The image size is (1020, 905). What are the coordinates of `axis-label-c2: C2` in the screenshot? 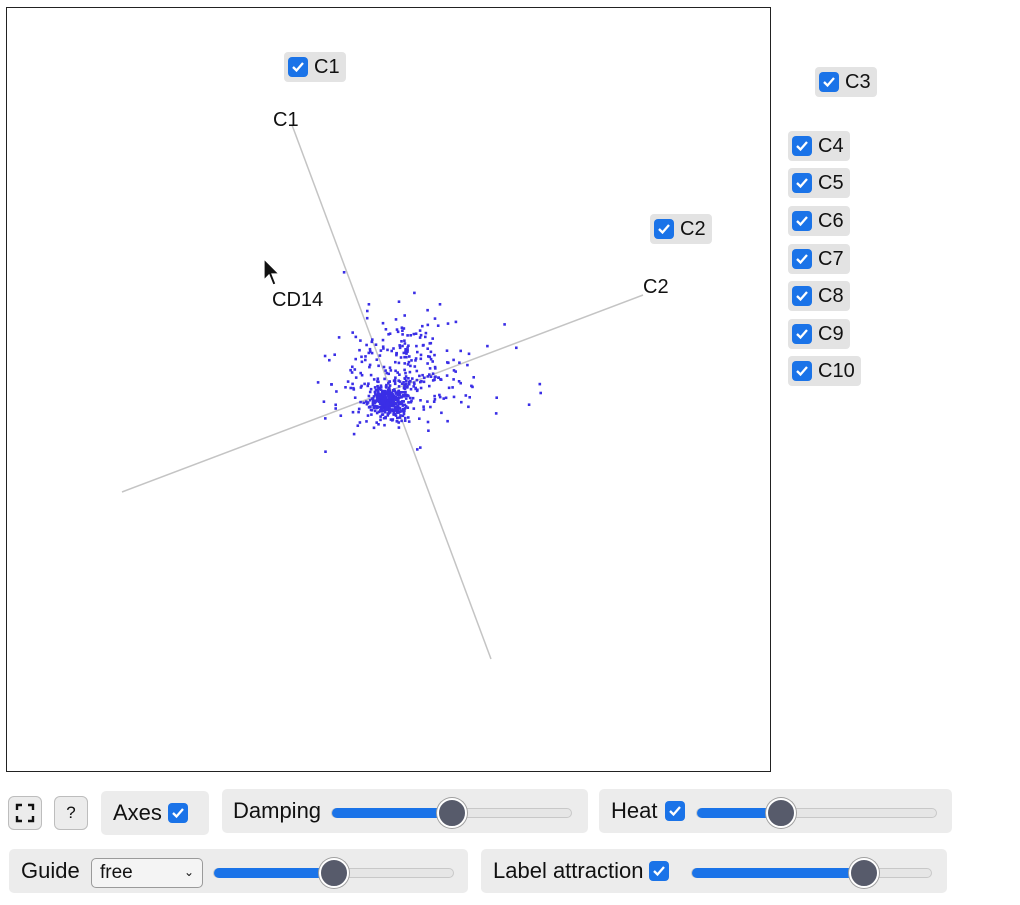 It's located at (656, 287).